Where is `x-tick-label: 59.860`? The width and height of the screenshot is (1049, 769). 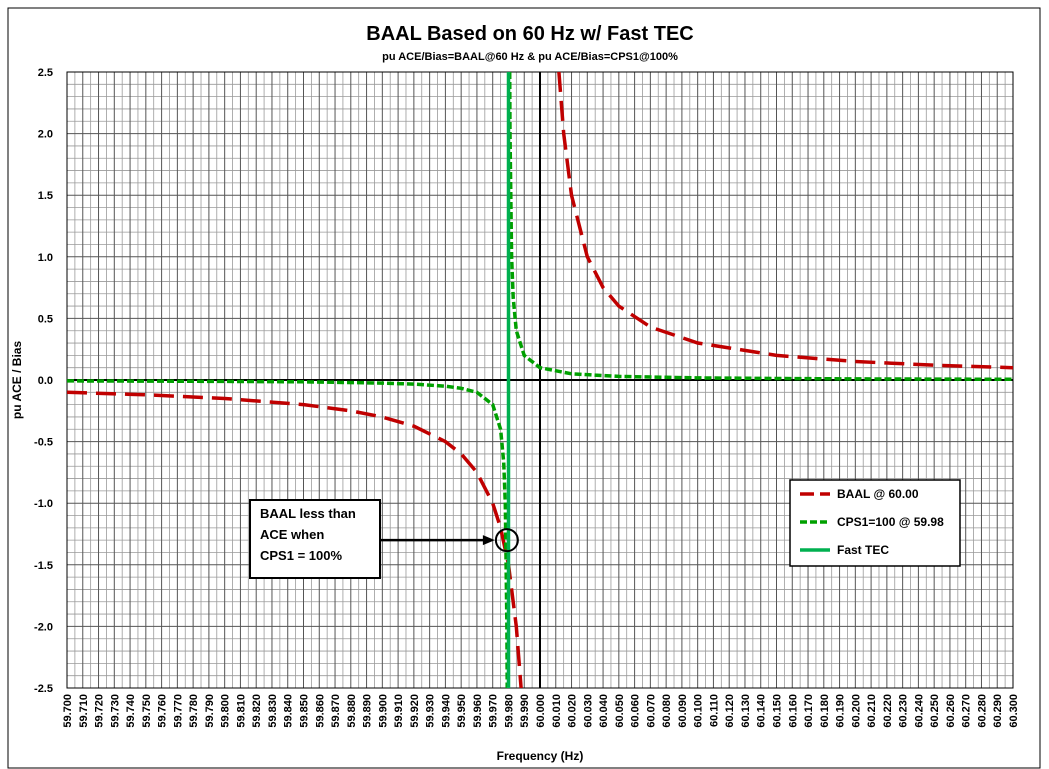 x-tick-label: 59.860 is located at coordinates (320, 711).